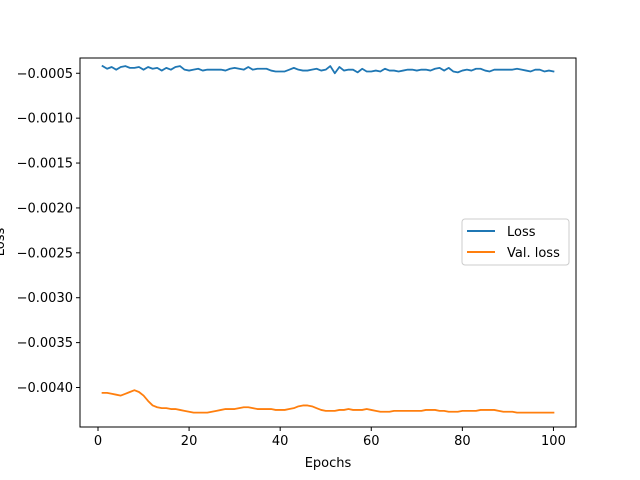 This screenshot has height=480, width=640. What do you see at coordinates (4, 242) in the screenshot?
I see `y-axis-label: Loss` at bounding box center [4, 242].